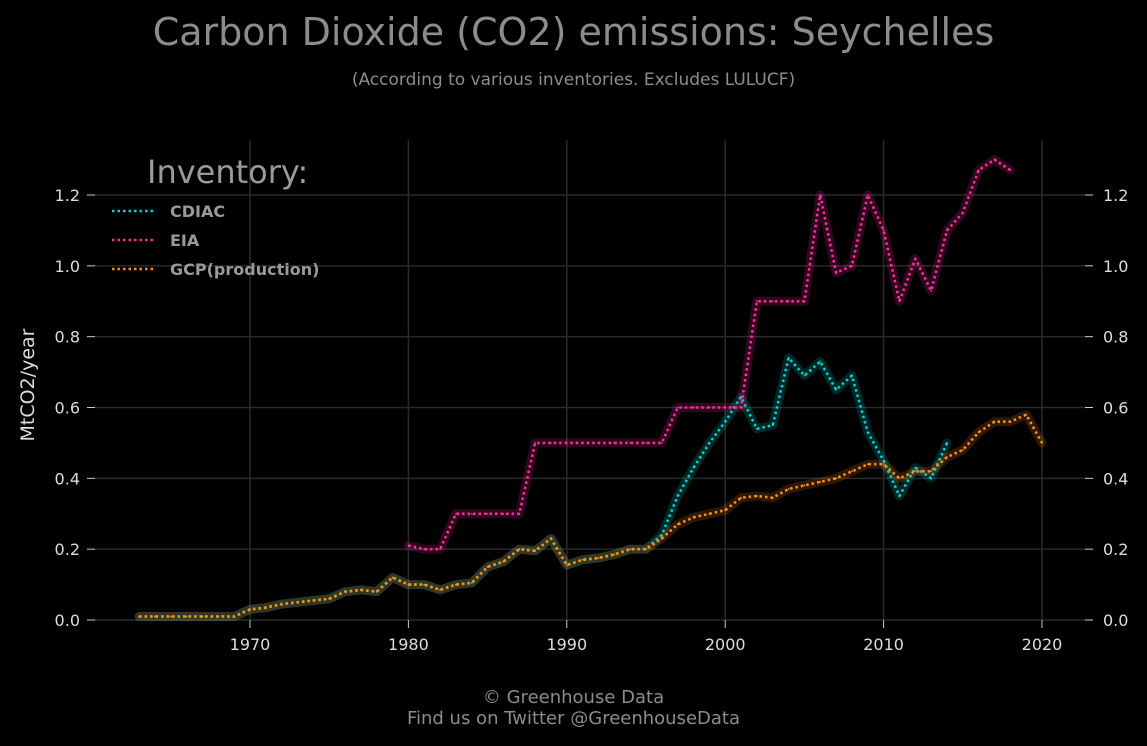 This screenshot has height=746, width=1147. What do you see at coordinates (566, 644) in the screenshot?
I see `x-tick-label: 1990` at bounding box center [566, 644].